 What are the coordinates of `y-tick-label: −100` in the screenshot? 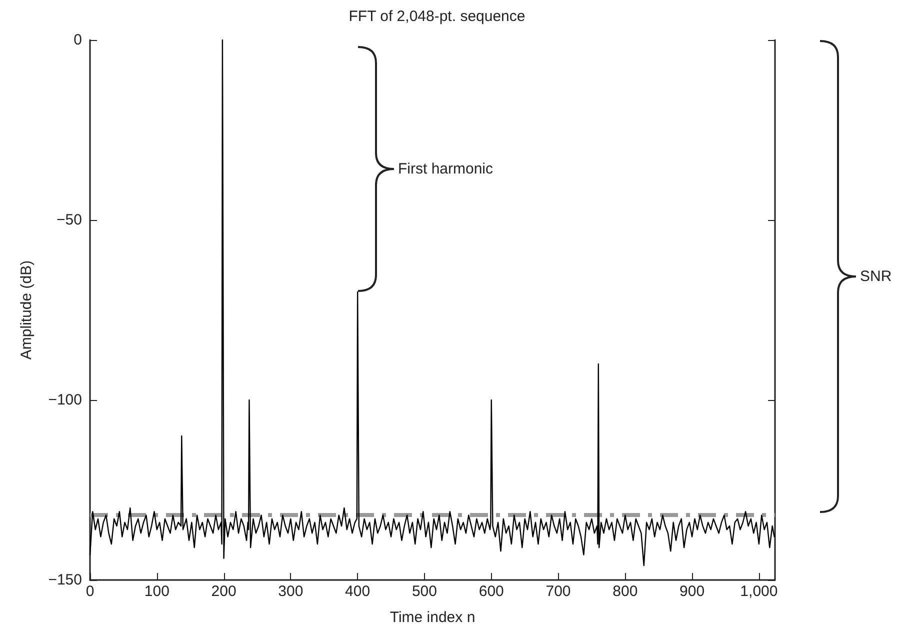 It's located at (65, 400).